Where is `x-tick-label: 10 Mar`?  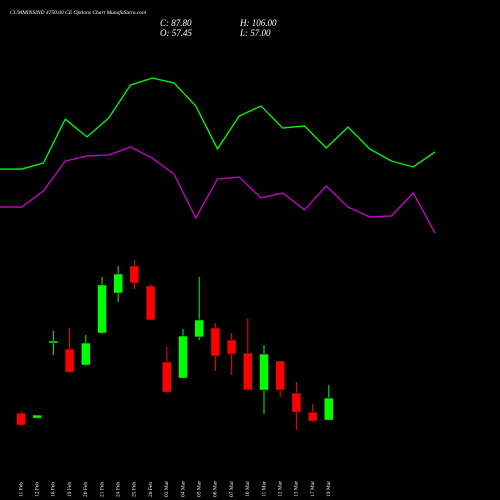
x-tick-label: 10 Mar is located at coordinates (248, 489).